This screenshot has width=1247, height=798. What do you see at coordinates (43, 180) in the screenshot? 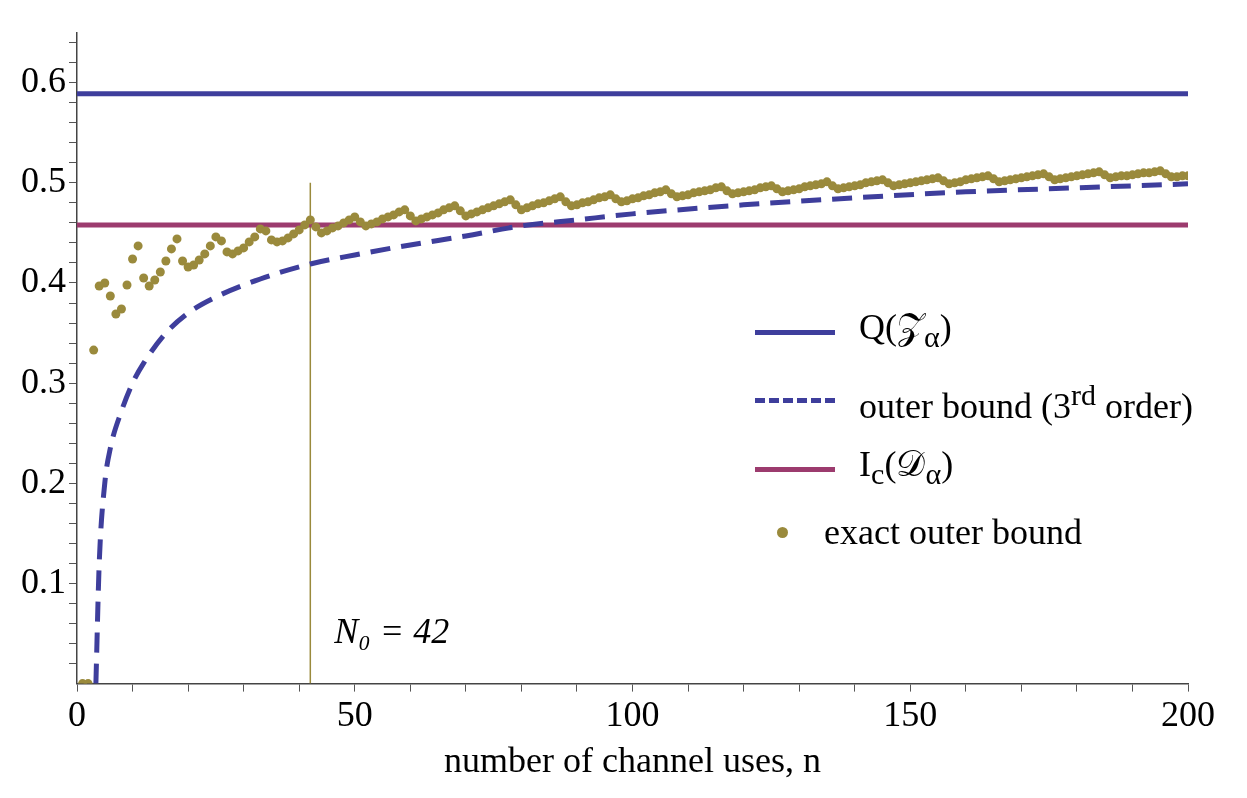
I see `y-tick-label: 0.5` at bounding box center [43, 180].